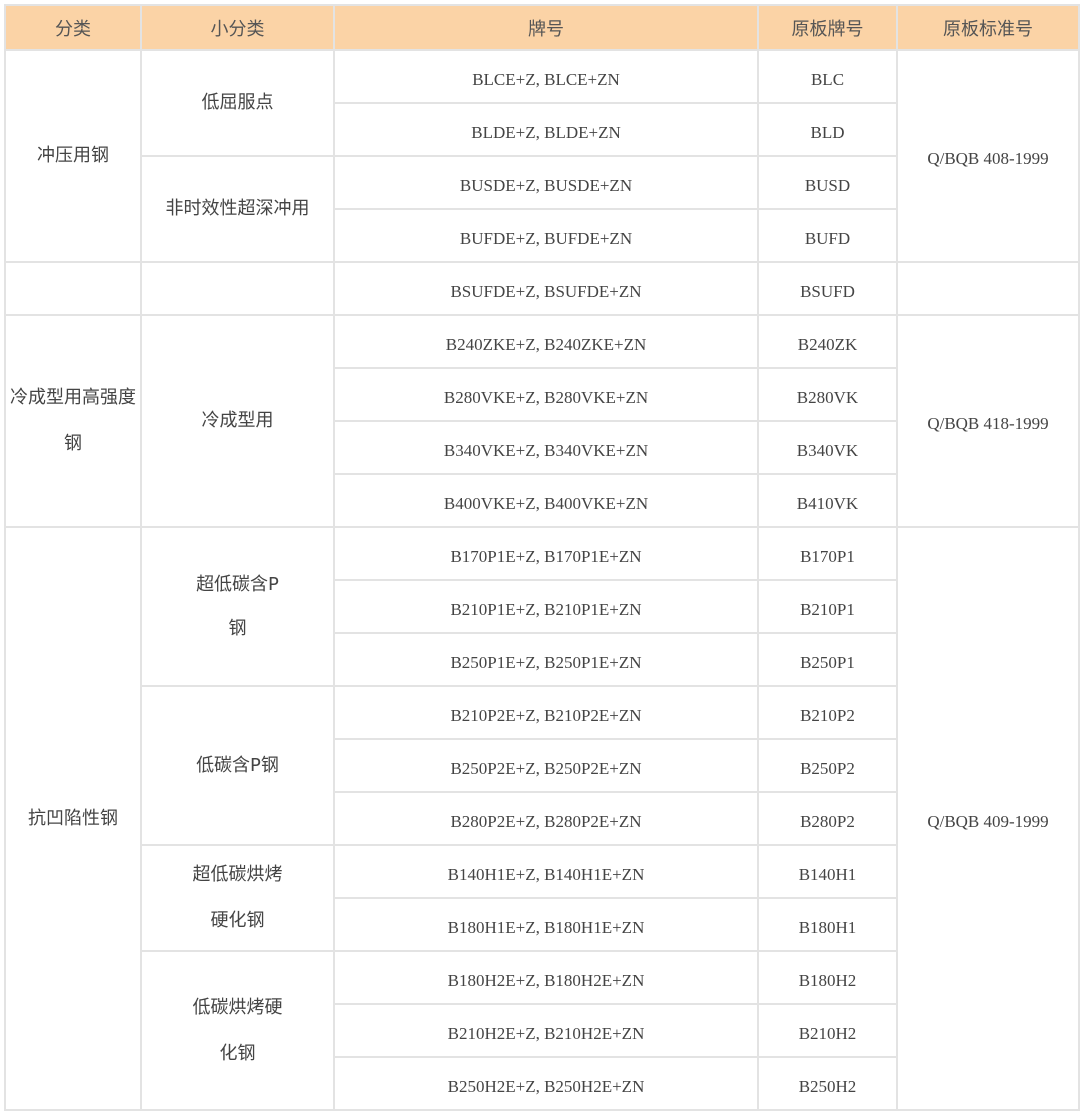 The width and height of the screenshot is (1080, 1111). I want to click on category-cell-empty, so click(73, 288).